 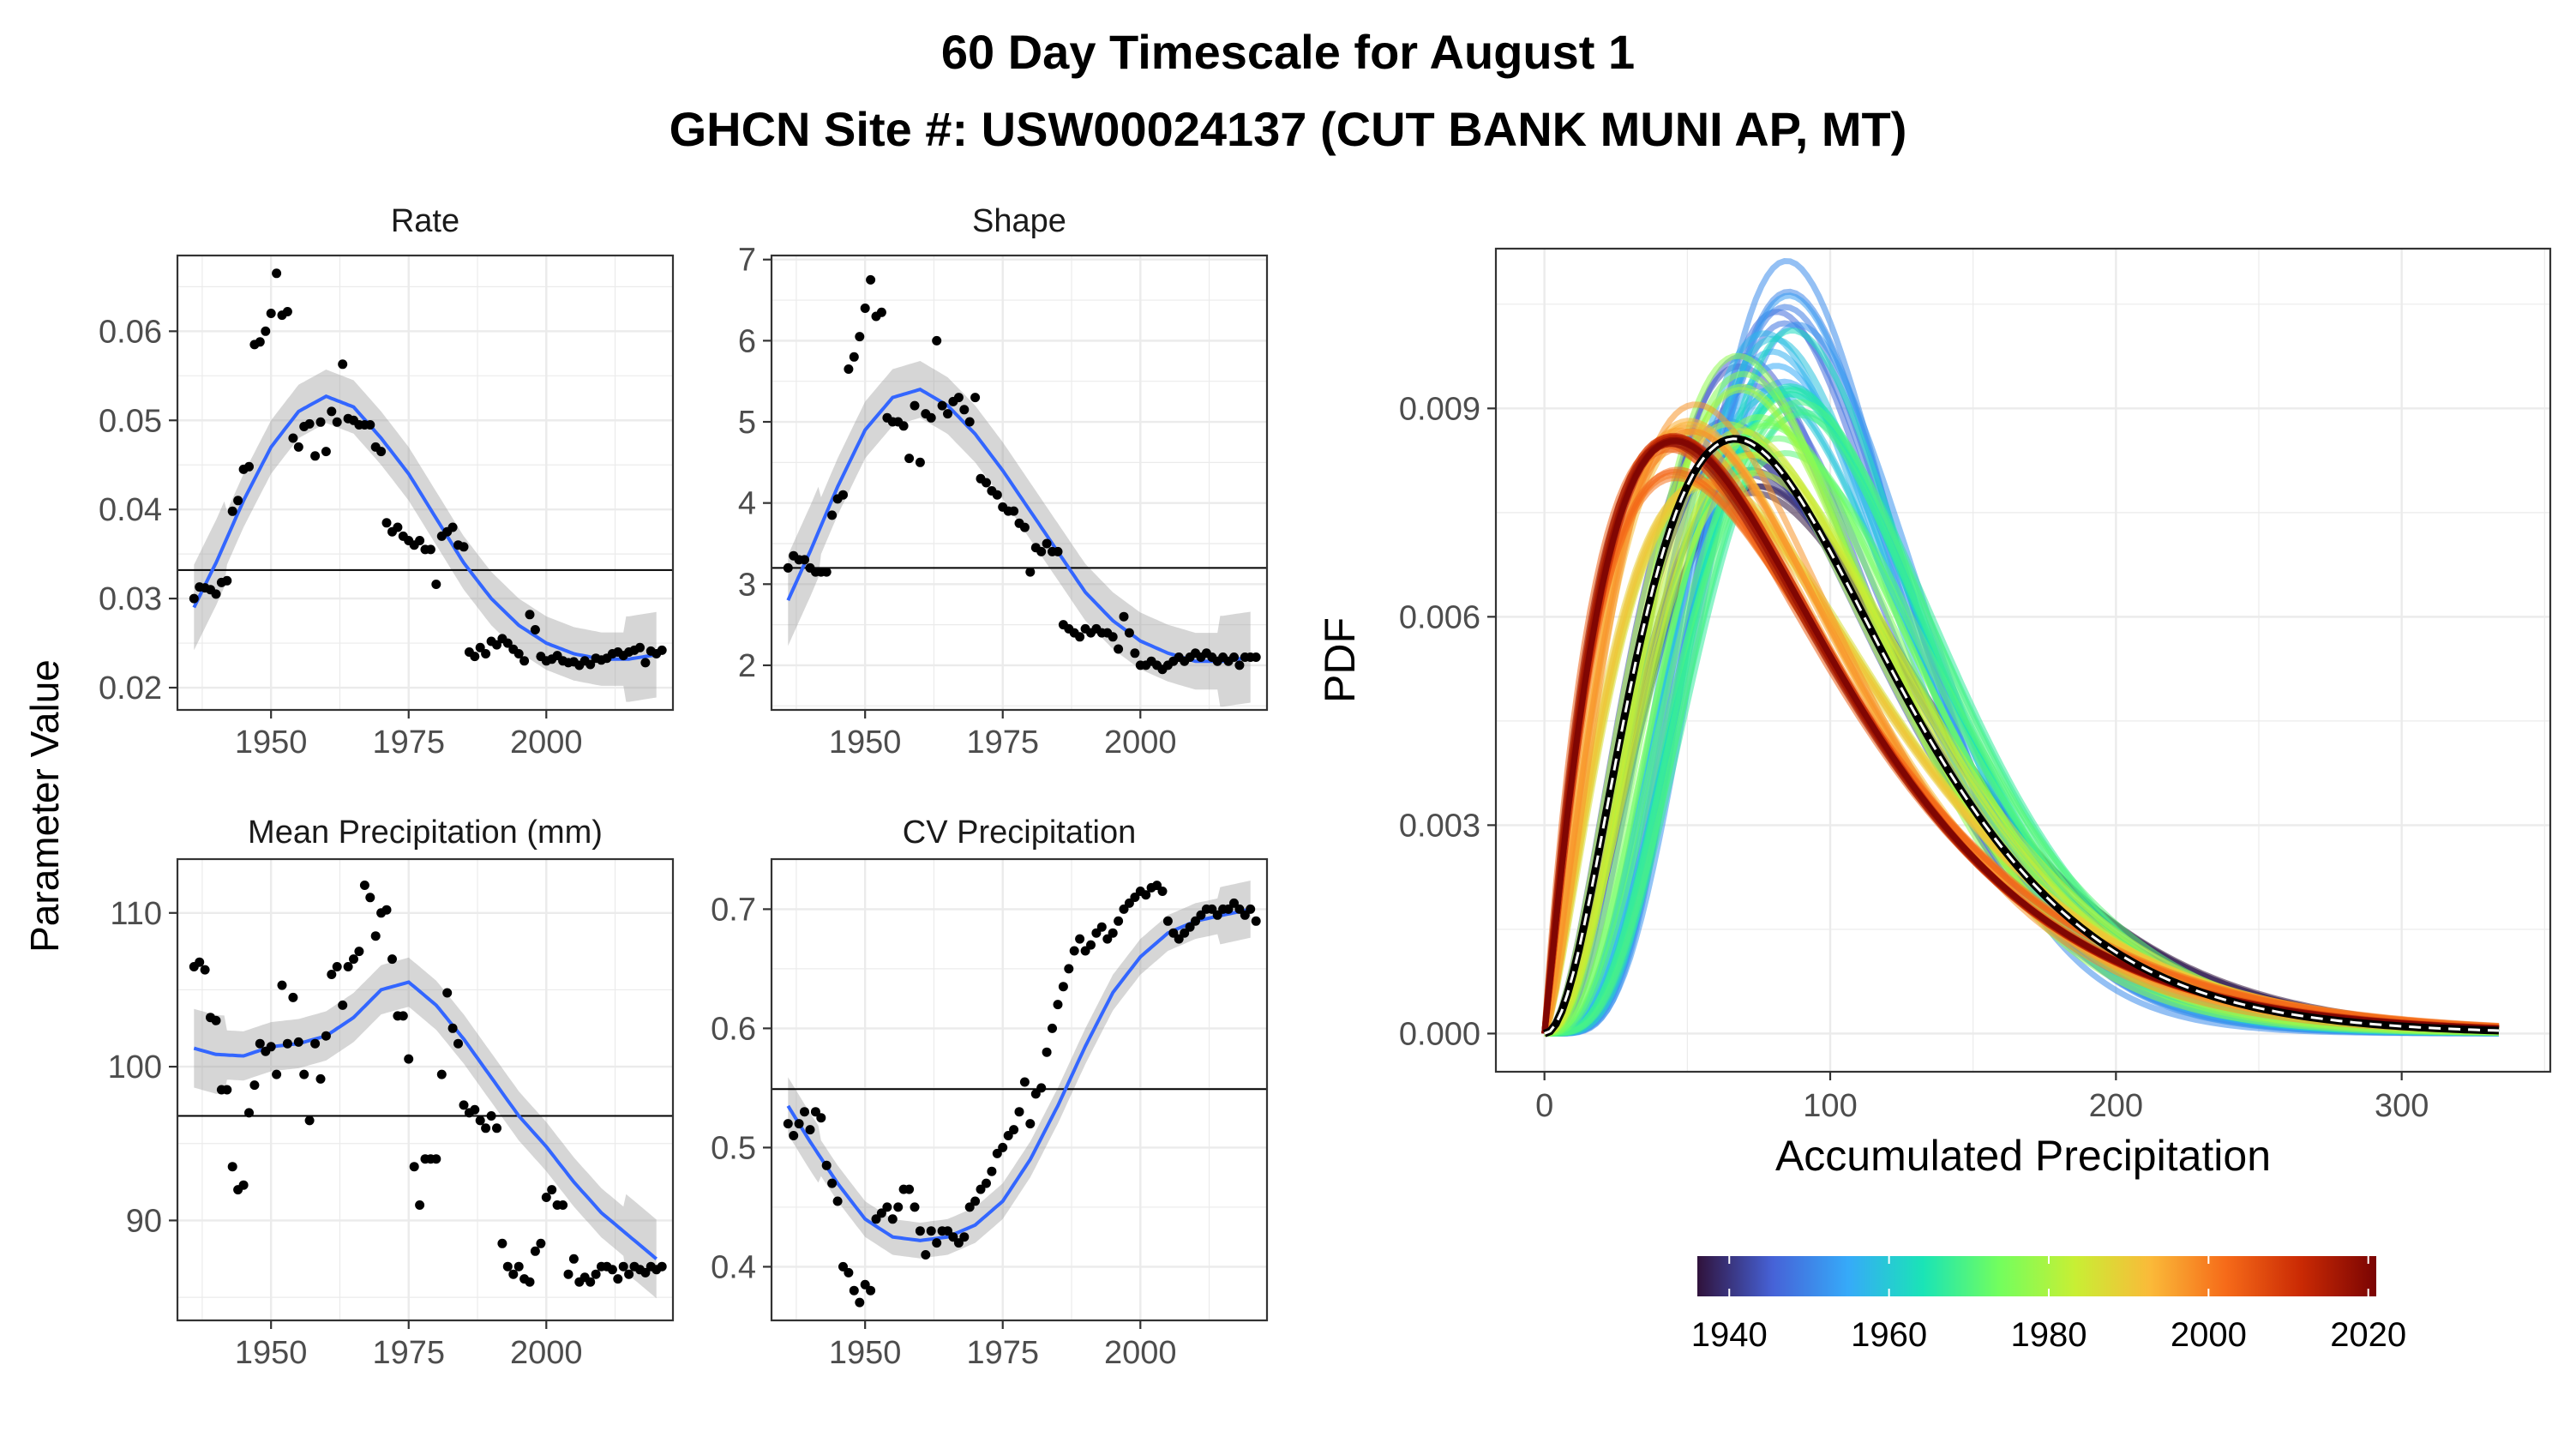 What do you see at coordinates (1830, 1106) in the screenshot?
I see `x-tick-label: 100` at bounding box center [1830, 1106].